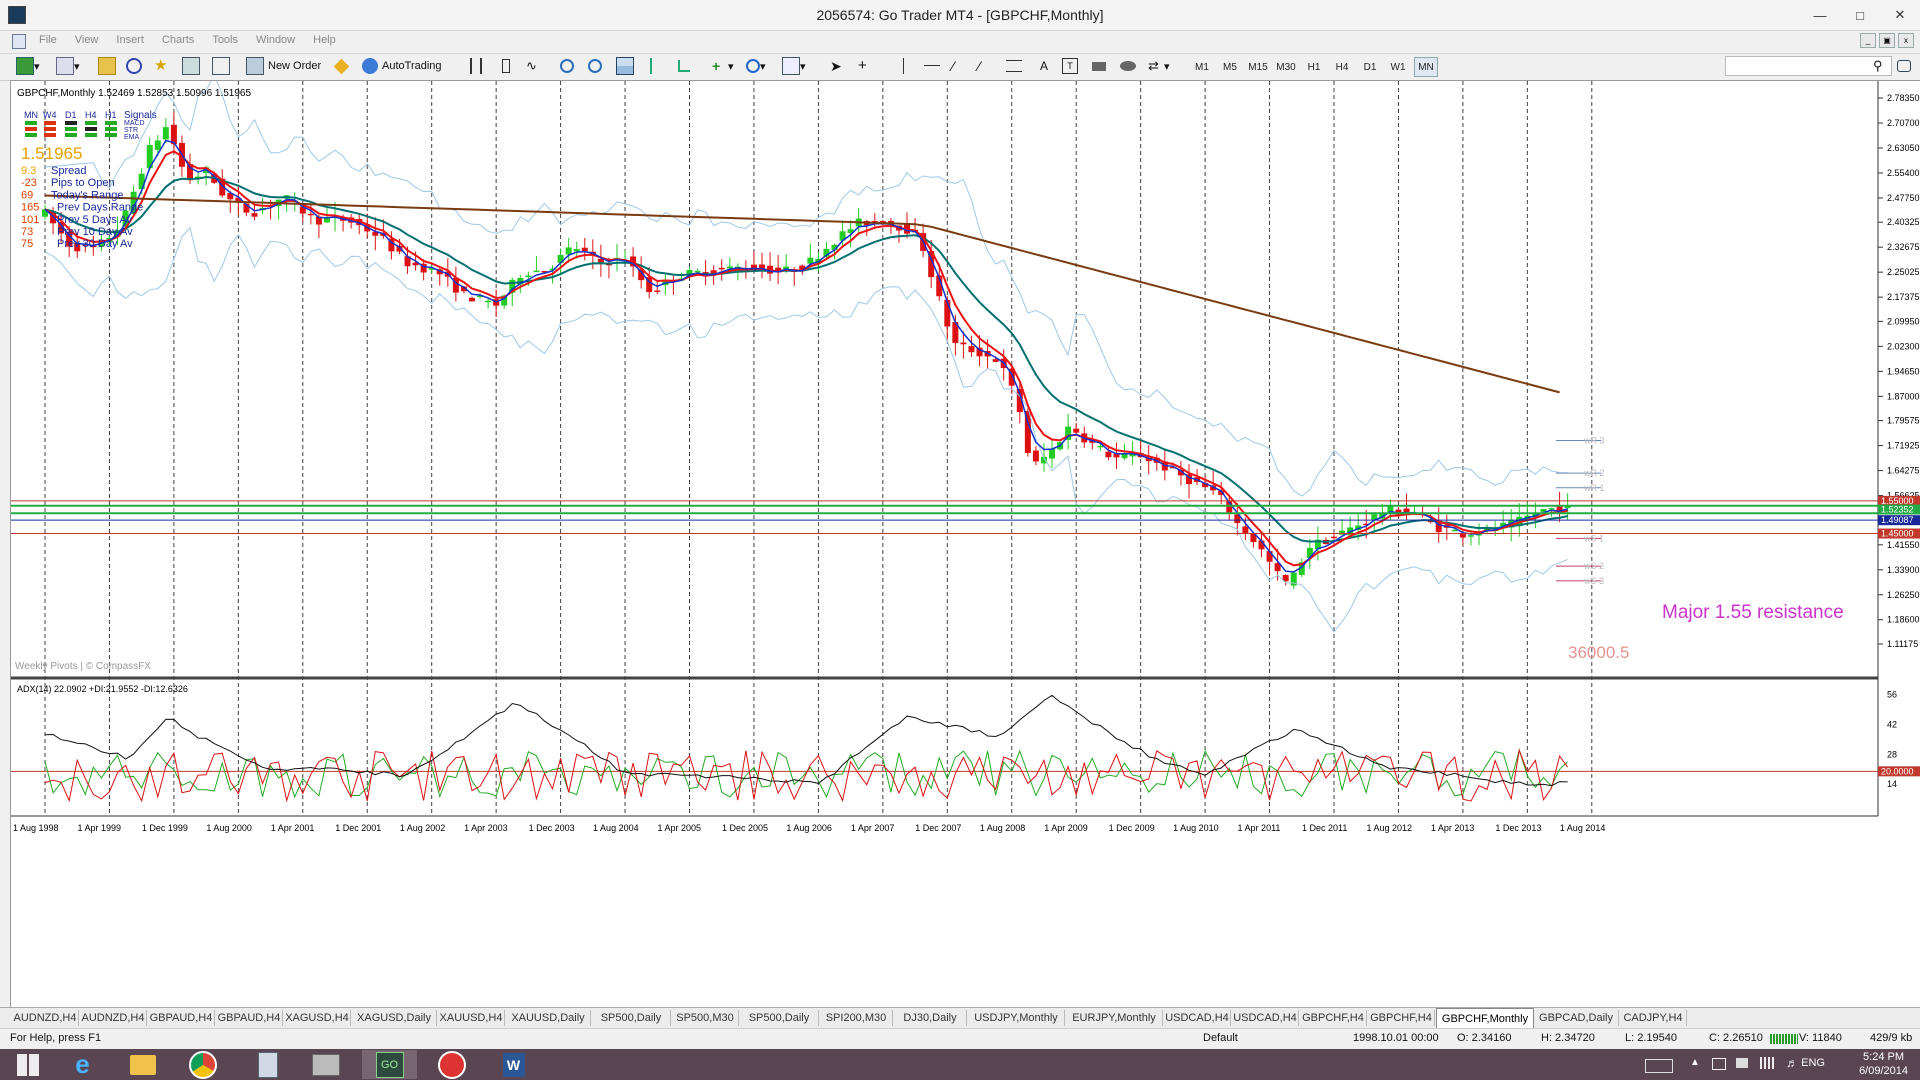 This screenshot has height=1080, width=1920. Describe the element at coordinates (1813, 1063) in the screenshot. I see `language-indicator: ENG` at that location.